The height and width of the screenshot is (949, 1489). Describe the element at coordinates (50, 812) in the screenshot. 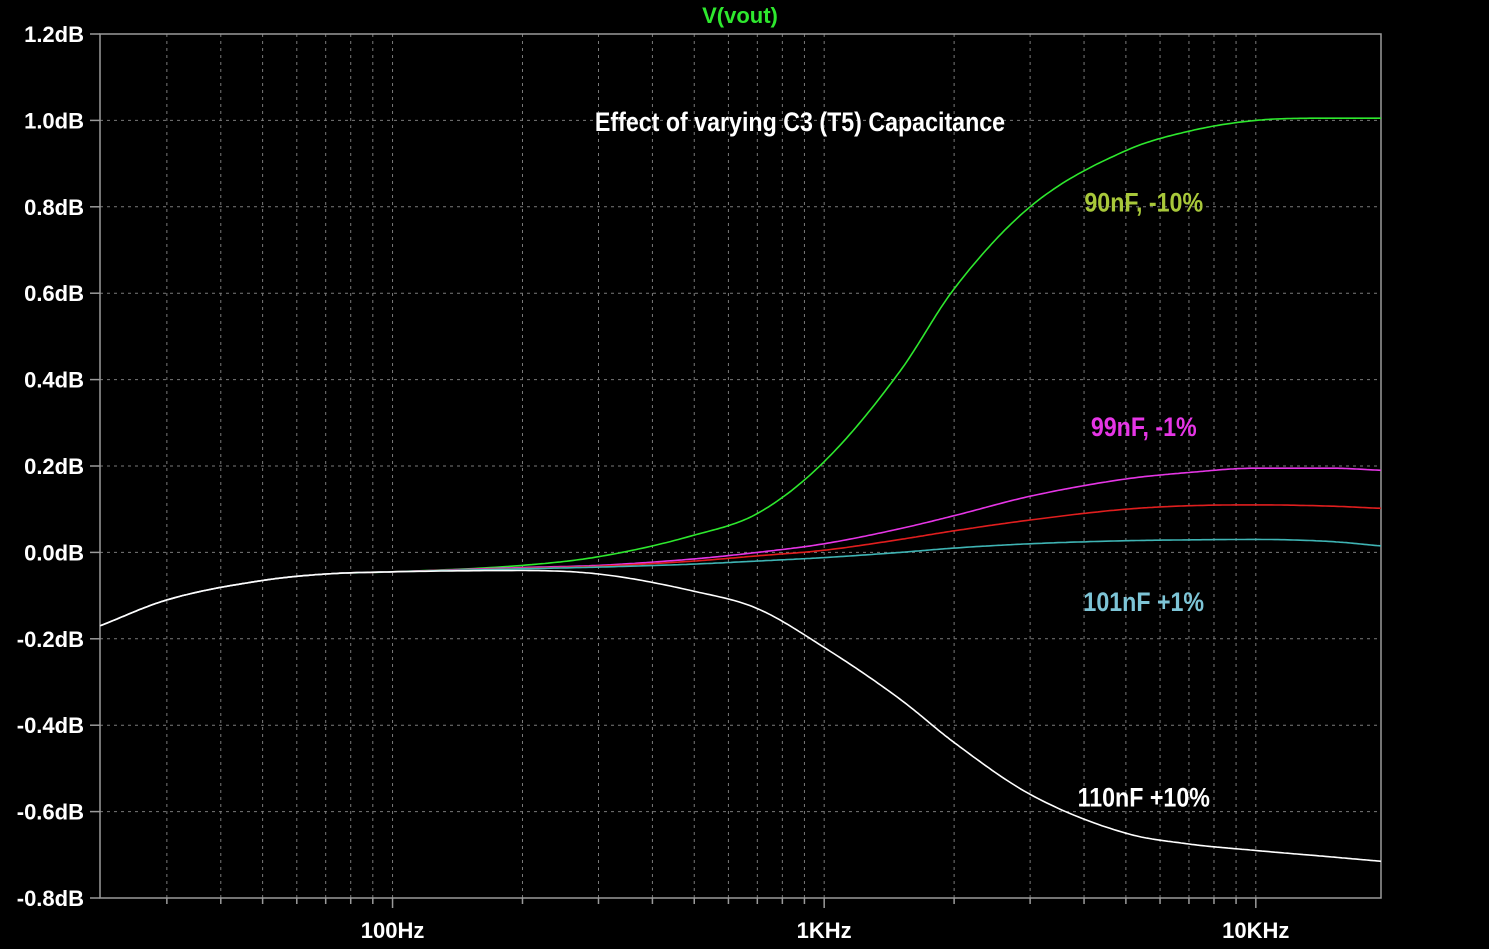

I see `y-tick-label: -0.6dB` at that location.